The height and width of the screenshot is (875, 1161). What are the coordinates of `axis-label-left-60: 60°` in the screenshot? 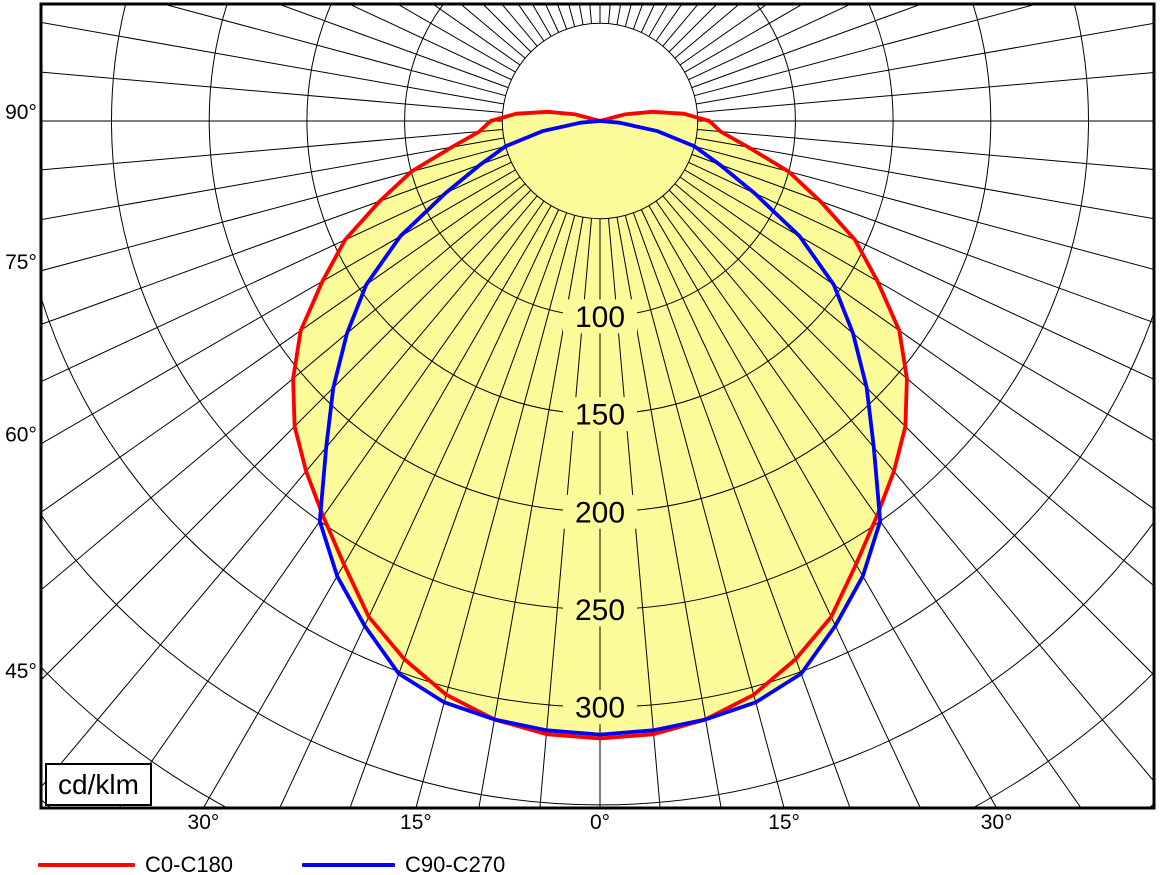 It's located at (21, 435).